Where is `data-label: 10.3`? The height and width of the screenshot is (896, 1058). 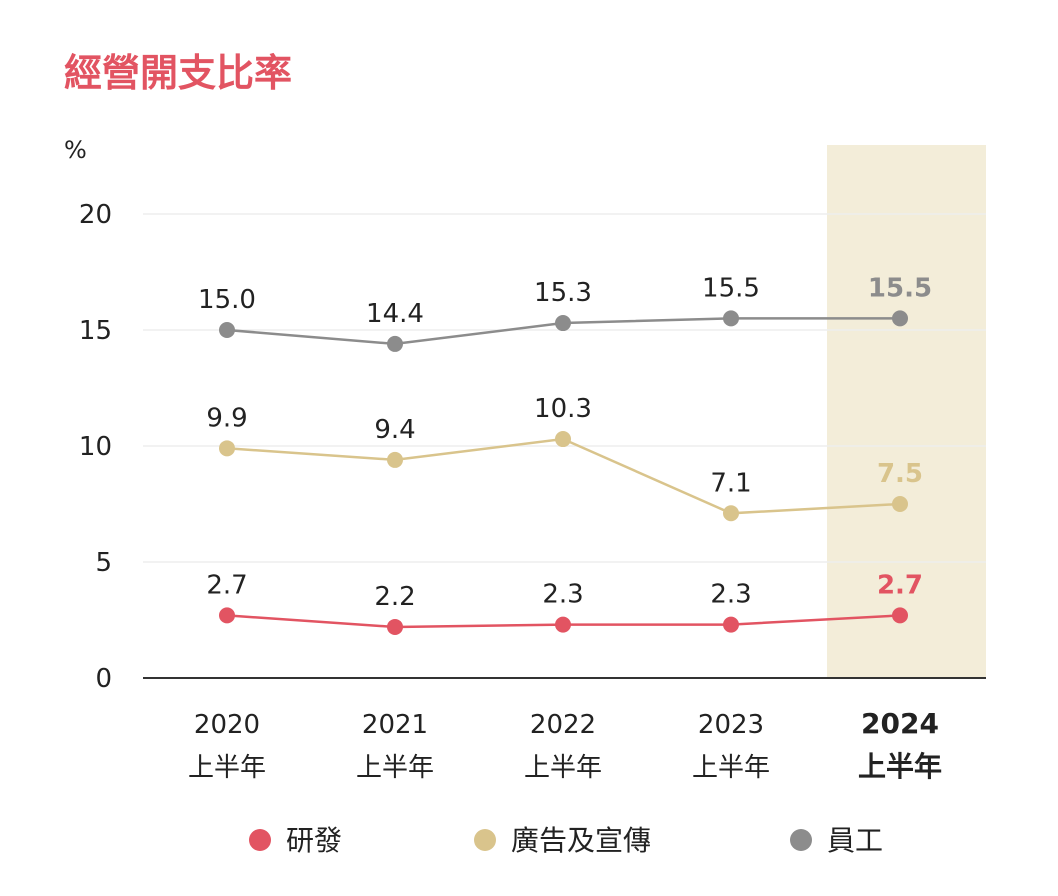 data-label: 10.3 is located at coordinates (563, 409).